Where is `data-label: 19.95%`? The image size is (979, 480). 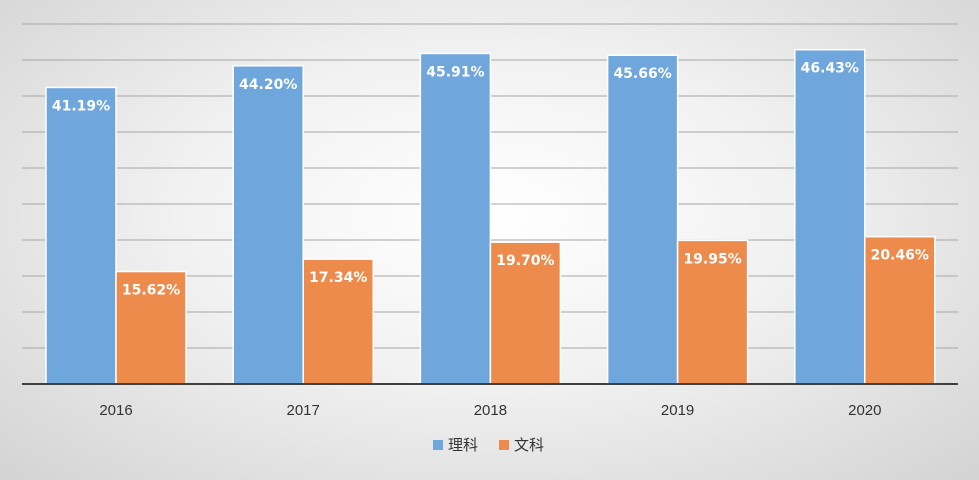 data-label: 19.95% is located at coordinates (712, 259).